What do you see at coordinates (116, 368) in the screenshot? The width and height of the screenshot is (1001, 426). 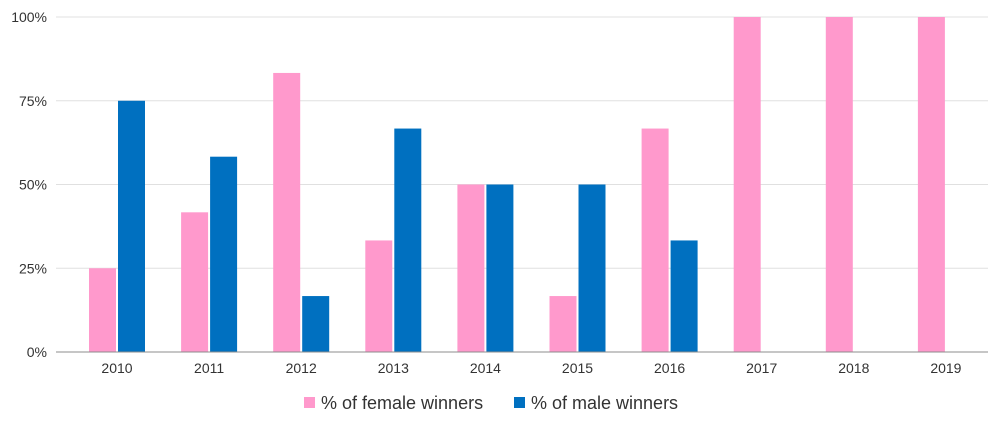 I see `x-tick-label: 2010` at bounding box center [116, 368].